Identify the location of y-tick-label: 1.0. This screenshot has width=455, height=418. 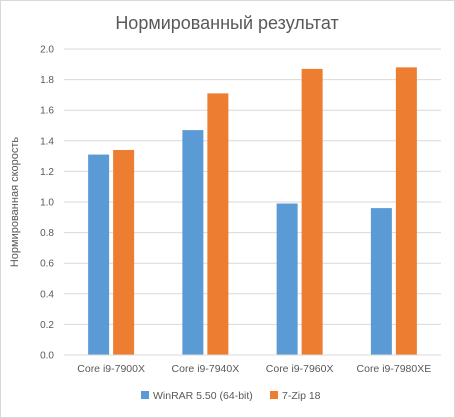
(47, 203).